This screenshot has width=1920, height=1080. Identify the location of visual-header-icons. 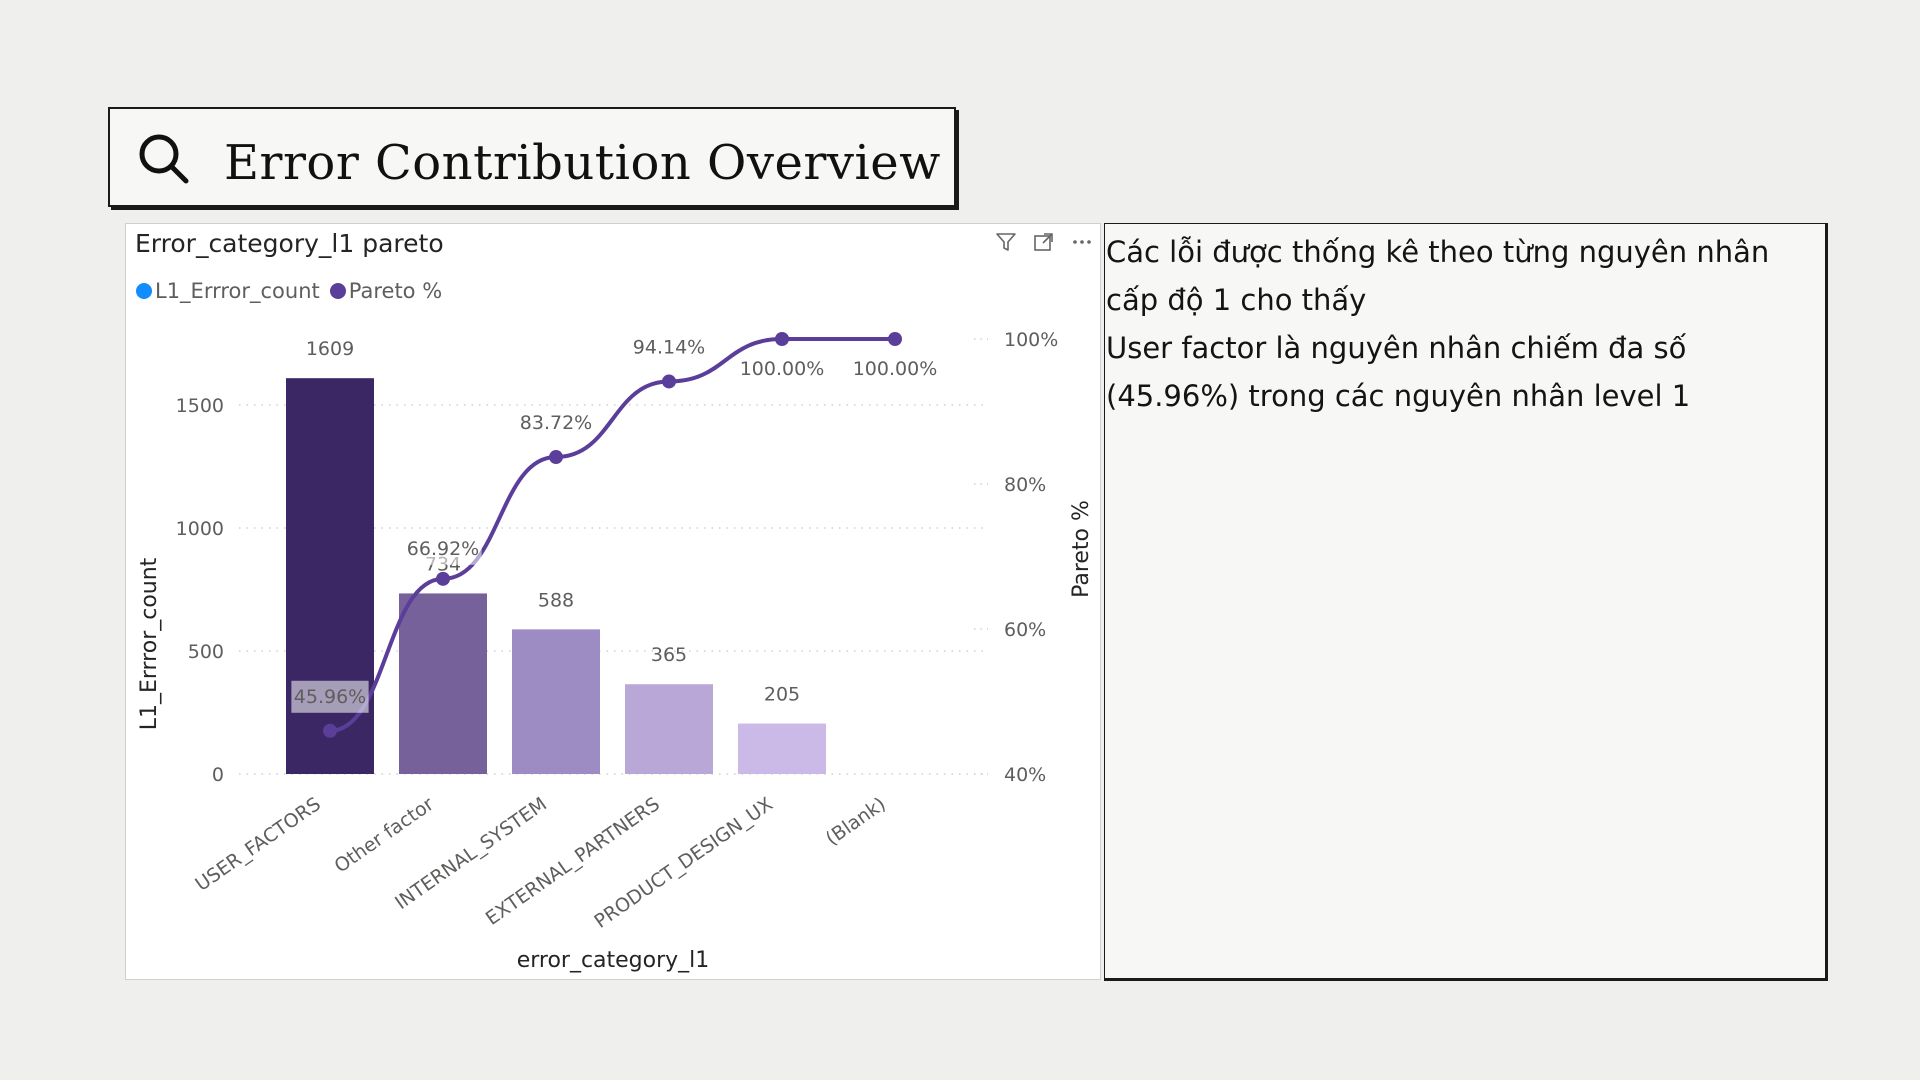
(1044, 242).